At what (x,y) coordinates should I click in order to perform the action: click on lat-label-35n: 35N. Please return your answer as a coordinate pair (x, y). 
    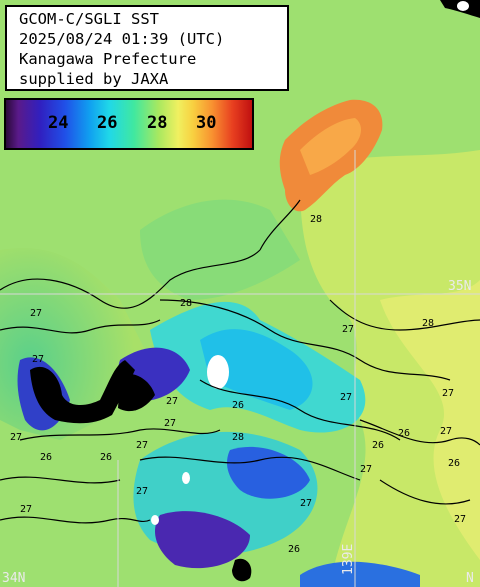
    Looking at the image, I should click on (459, 286).